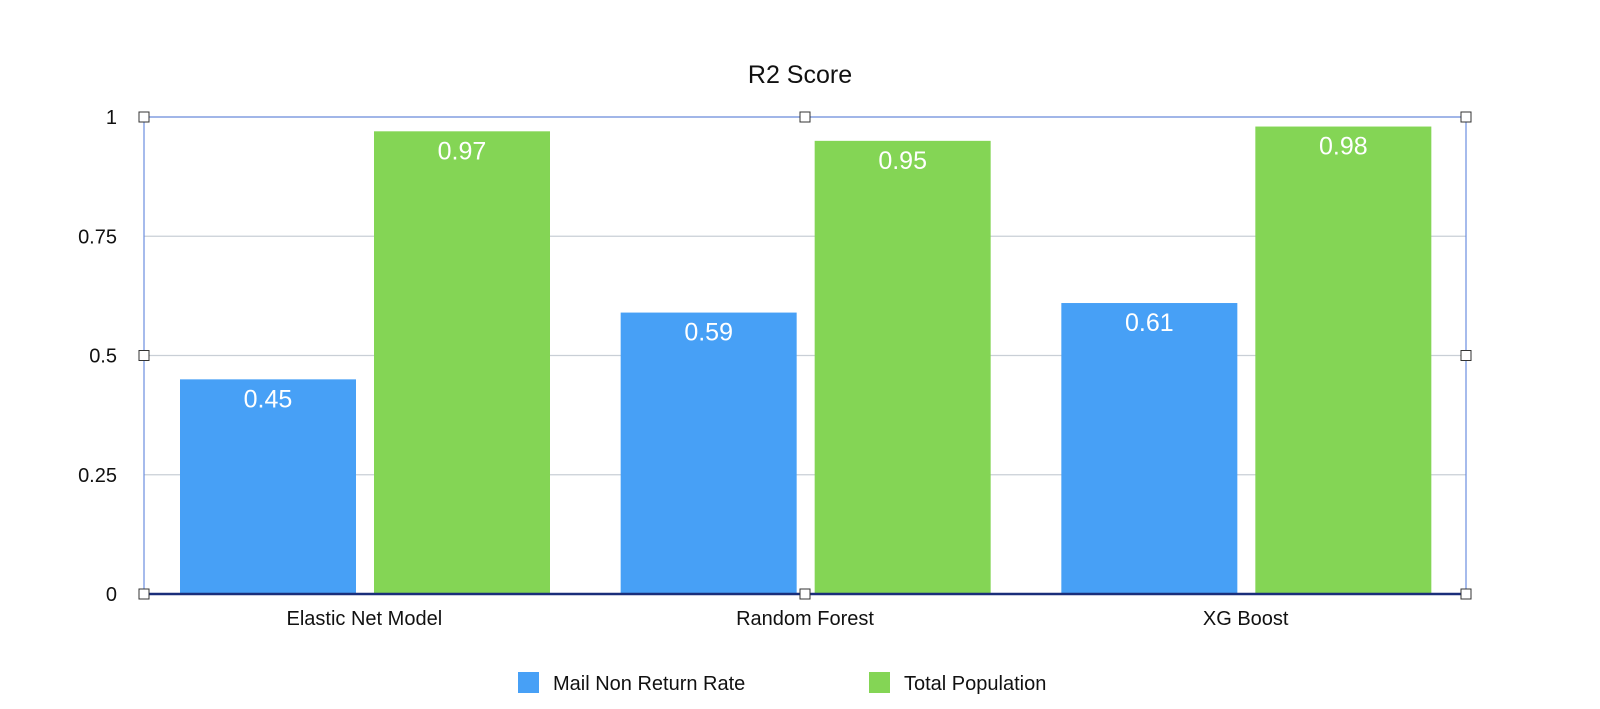 This screenshot has height=709, width=1600. What do you see at coordinates (649, 684) in the screenshot?
I see `legend-label: Mail Non Return Rate` at bounding box center [649, 684].